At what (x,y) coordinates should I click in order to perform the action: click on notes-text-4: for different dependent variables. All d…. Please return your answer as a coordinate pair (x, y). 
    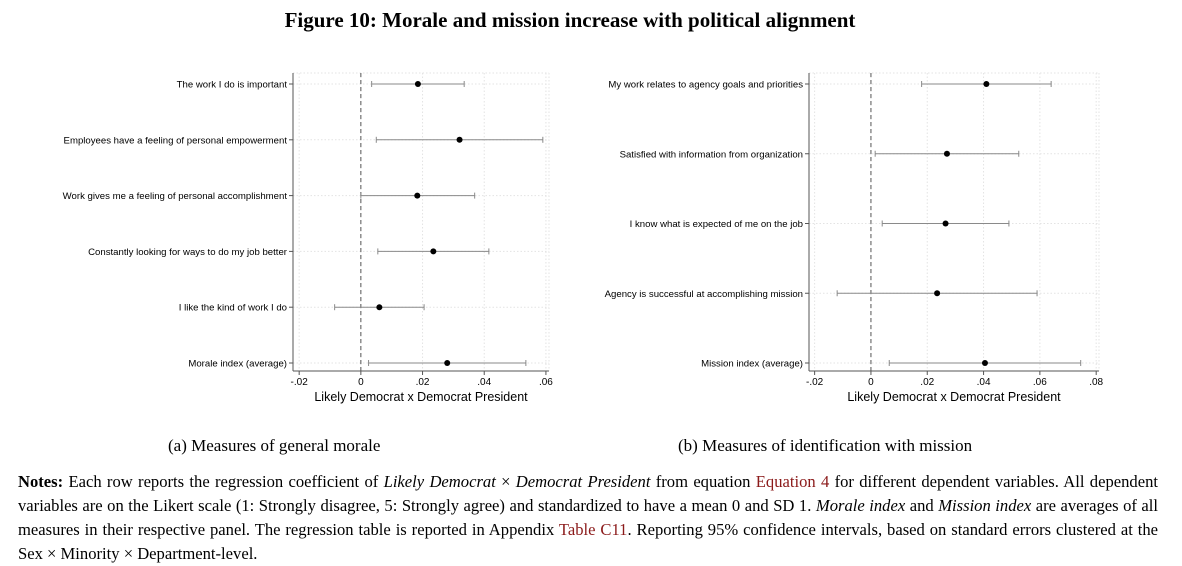
    Looking at the image, I should click on (588, 493).